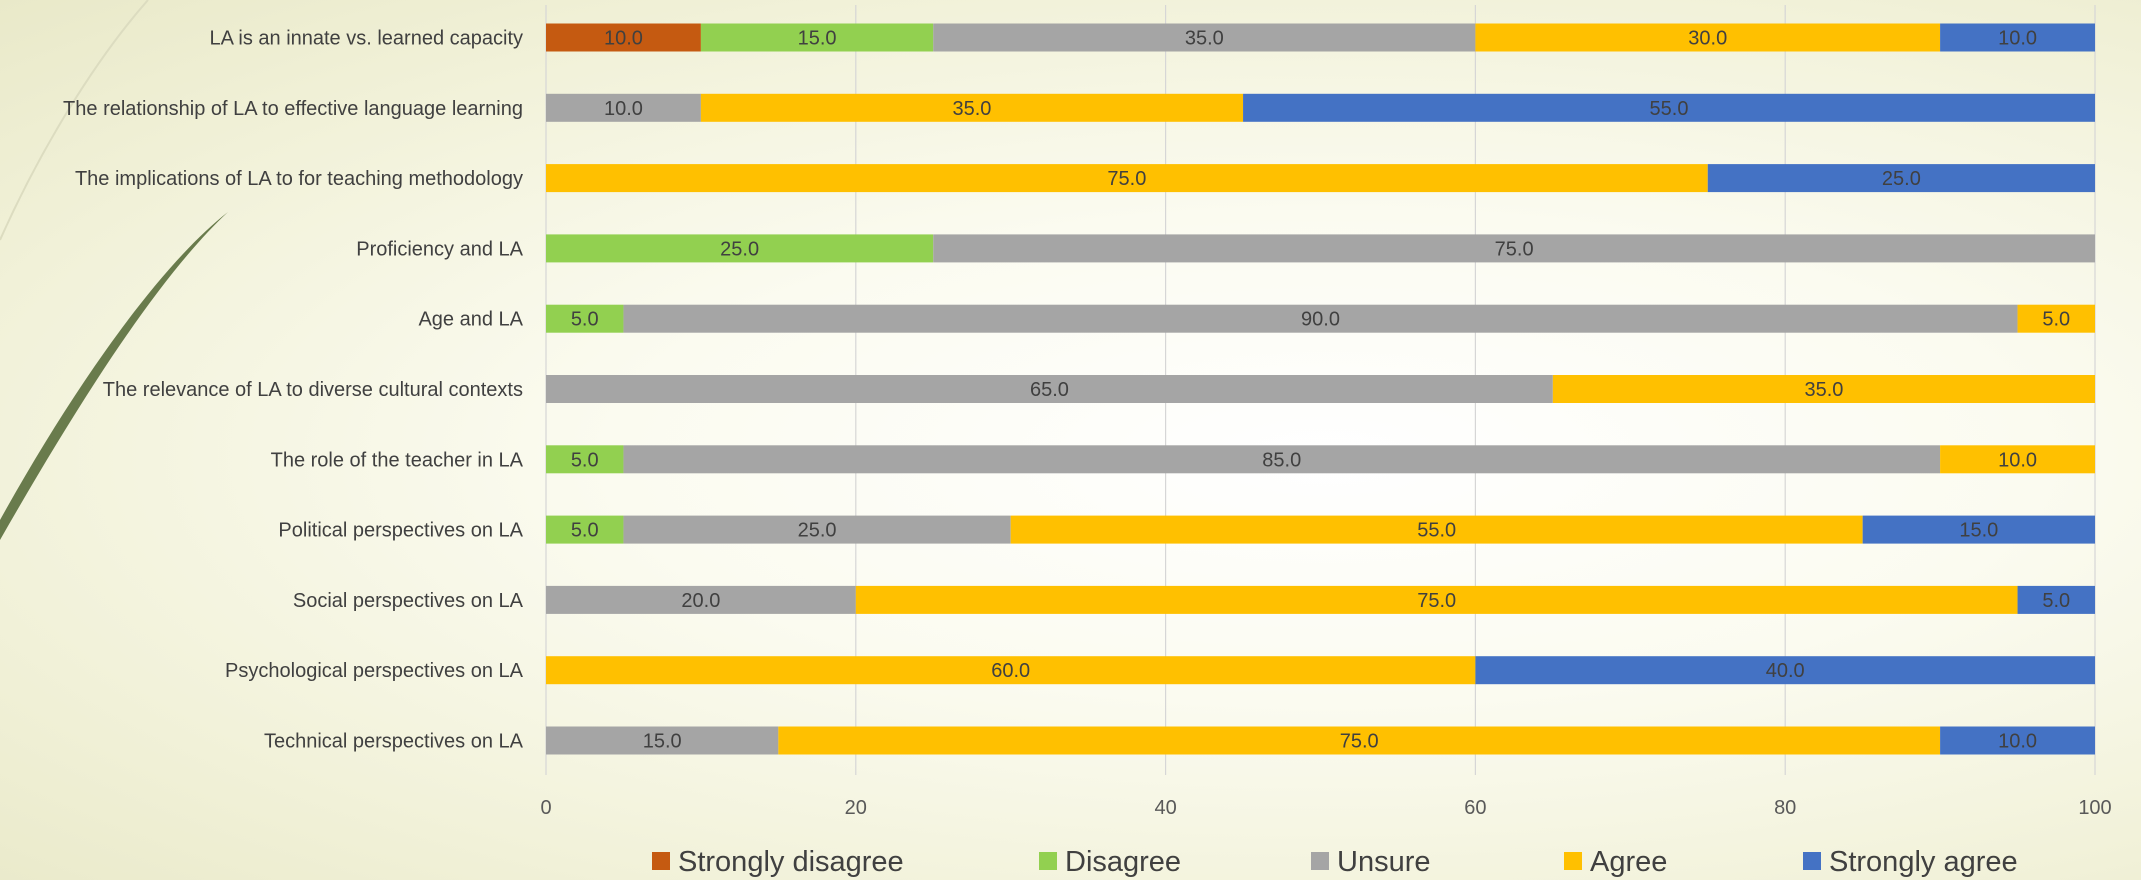  Describe the element at coordinates (1123, 862) in the screenshot. I see `legend-label: Disagree` at that location.